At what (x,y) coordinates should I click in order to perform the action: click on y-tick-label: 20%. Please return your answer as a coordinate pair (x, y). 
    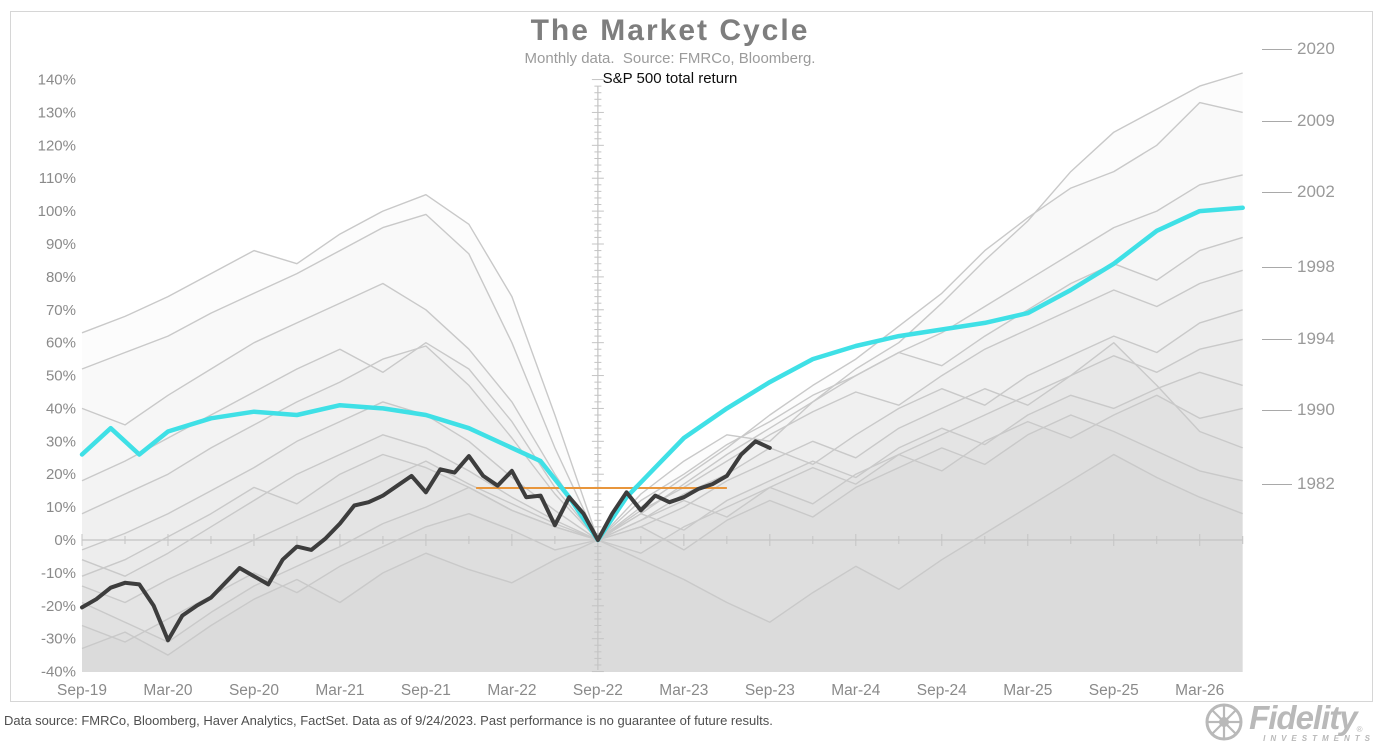
    Looking at the image, I should click on (61, 474).